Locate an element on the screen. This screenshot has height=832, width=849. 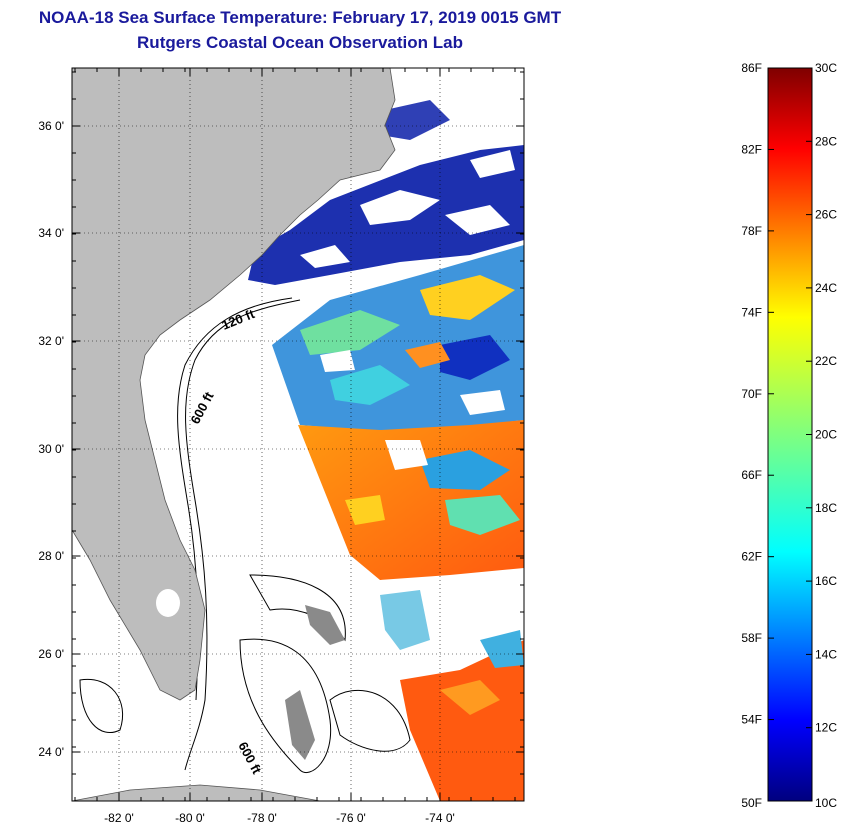
colorbar-fahrenheit-label: 74F is located at coordinates (751, 312).